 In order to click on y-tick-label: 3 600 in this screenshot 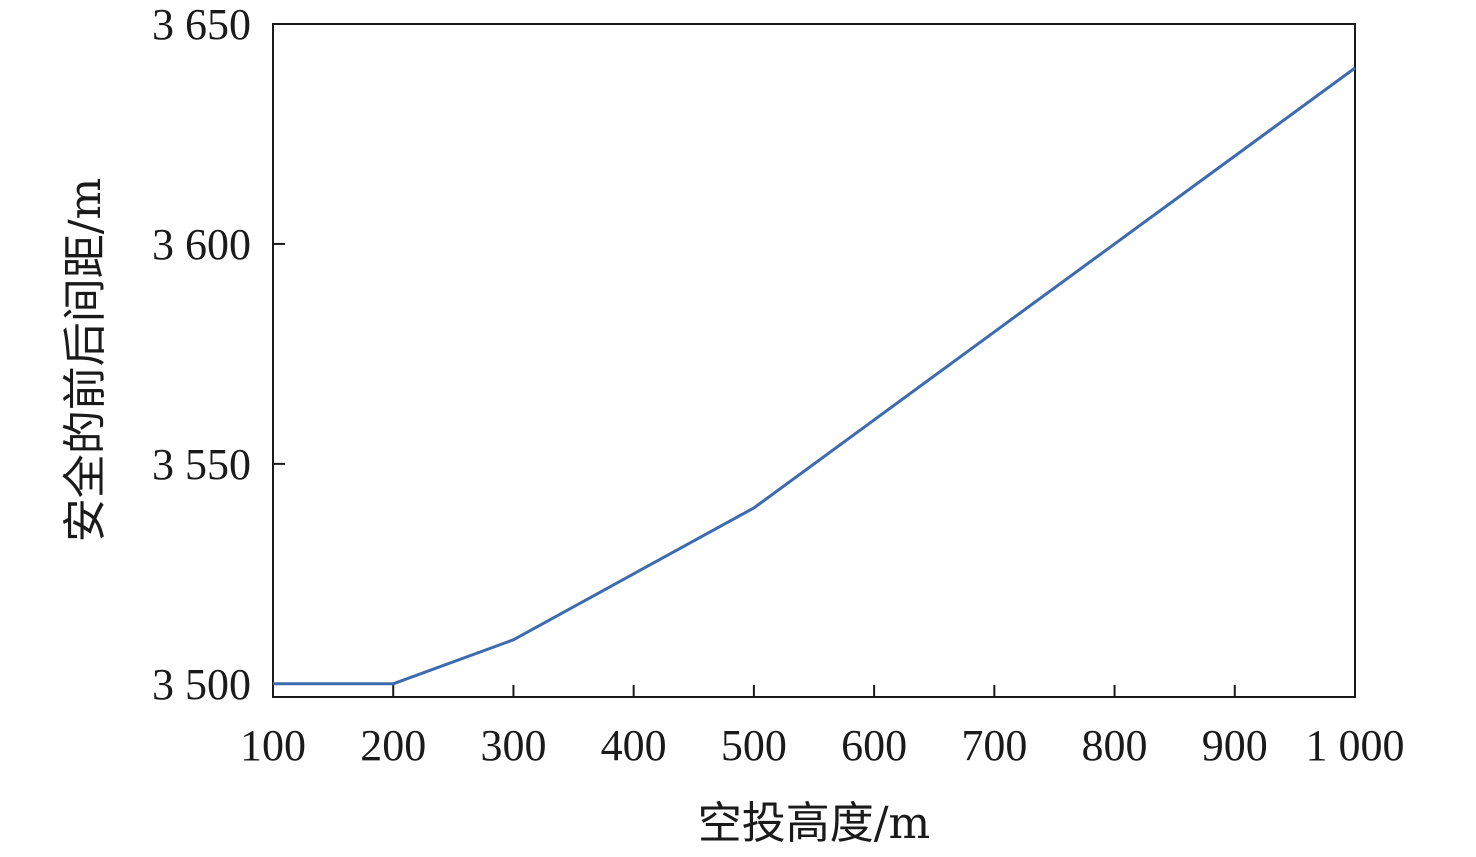, I will do `click(201, 244)`.